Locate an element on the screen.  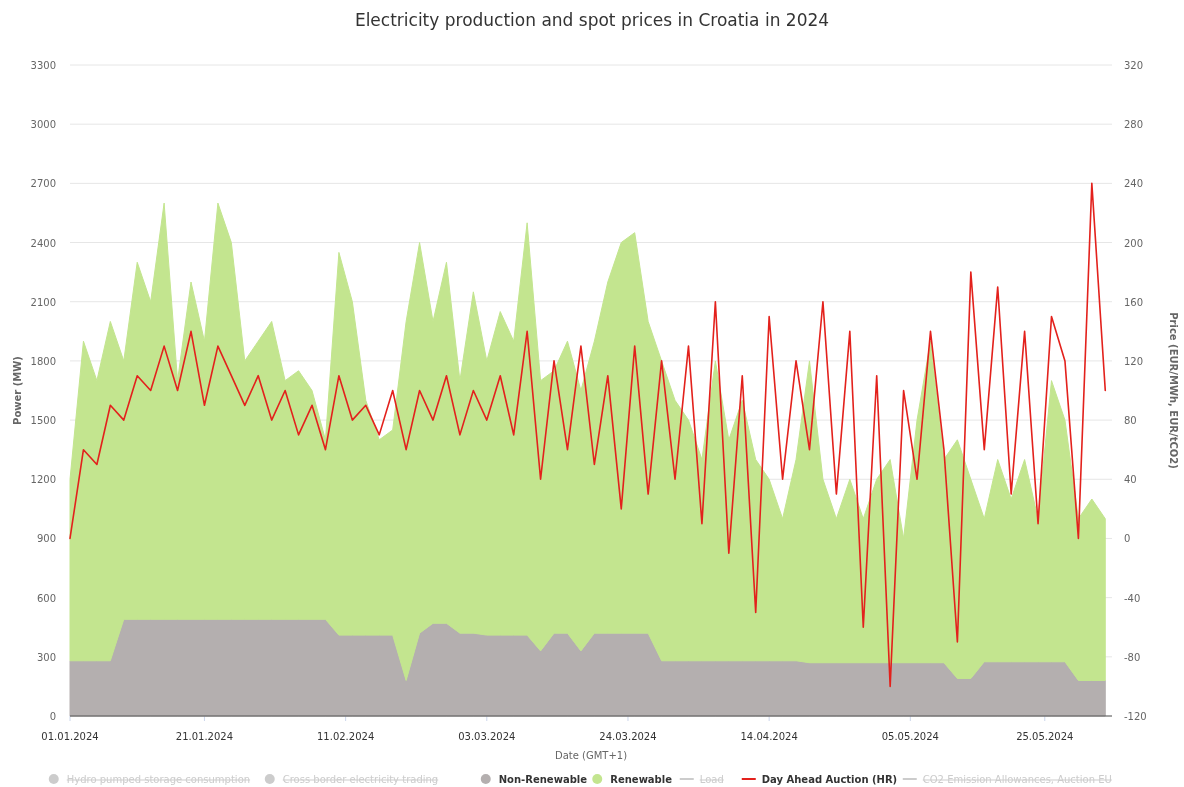
y2-tick-label: 0 is located at coordinates (1127, 539).